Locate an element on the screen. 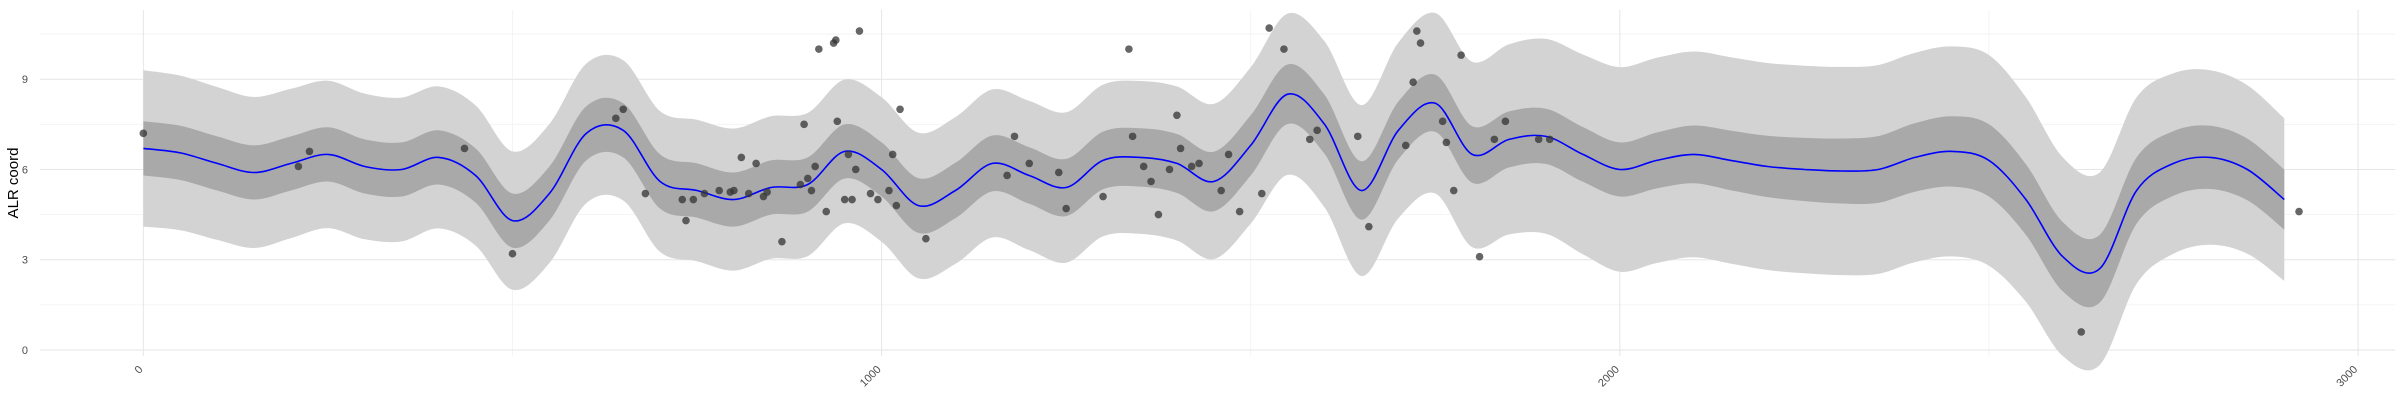 This screenshot has height=400, width=2400. x-tick-label: 3000 is located at coordinates (2347, 377).